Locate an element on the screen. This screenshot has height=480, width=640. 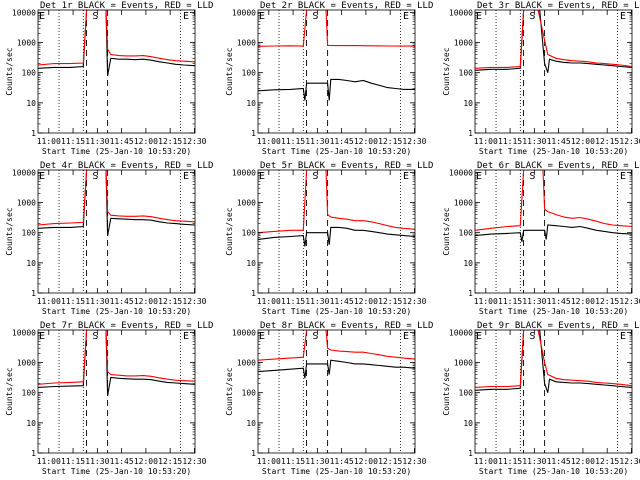
panel-title: Det 1r BLACK = Events, RED = LLD is located at coordinates (126, 6).